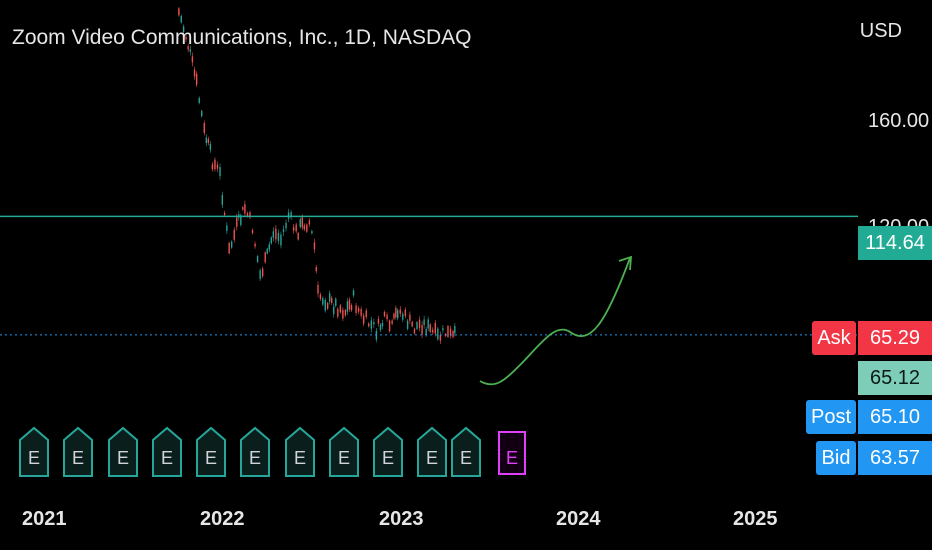 Image resolution: width=932 pixels, height=550 pixels. What do you see at coordinates (899, 121) in the screenshot?
I see `price-tick-label: 160.00` at bounding box center [899, 121].